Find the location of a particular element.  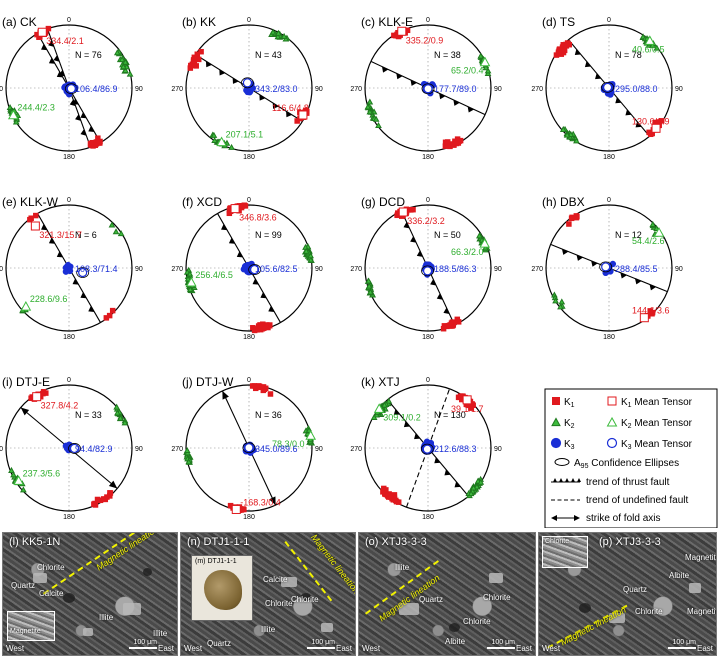

legend-fold-label: strike of fold axis is located at coordinates (623, 518).